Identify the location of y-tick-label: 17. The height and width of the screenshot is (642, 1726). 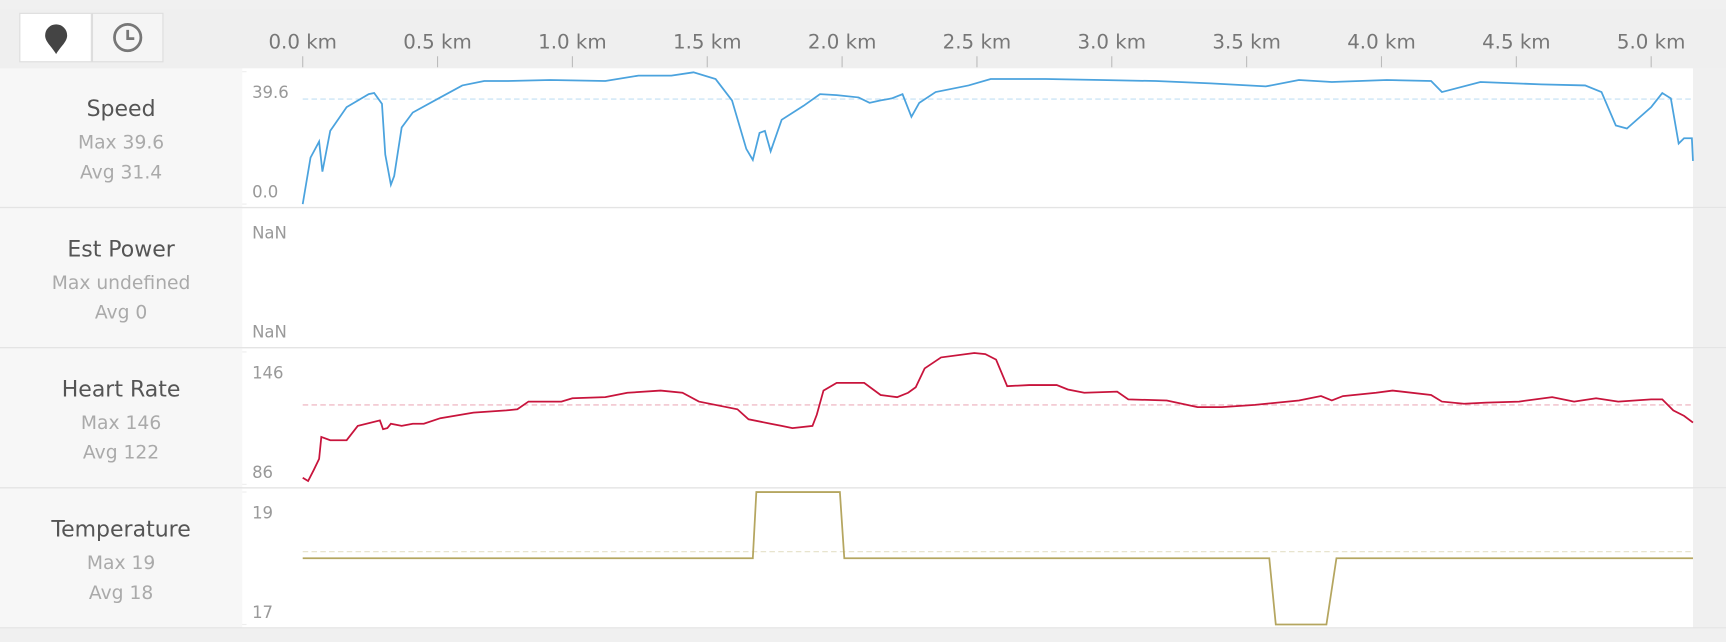
(262, 612).